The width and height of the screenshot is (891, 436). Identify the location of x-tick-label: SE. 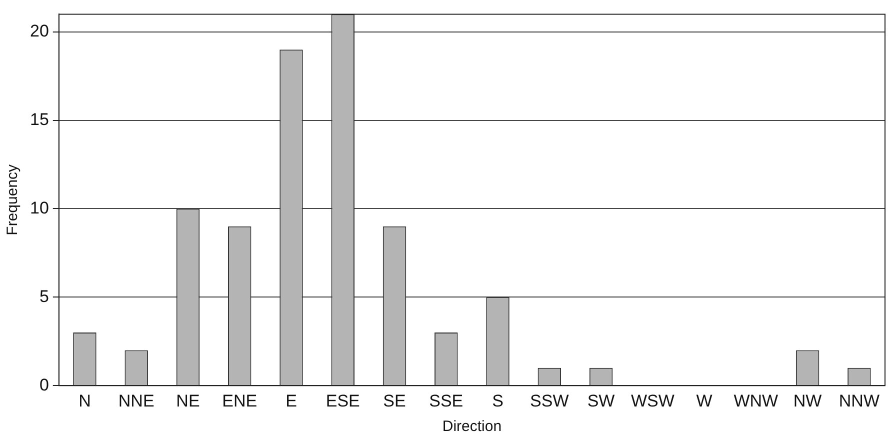
(394, 400).